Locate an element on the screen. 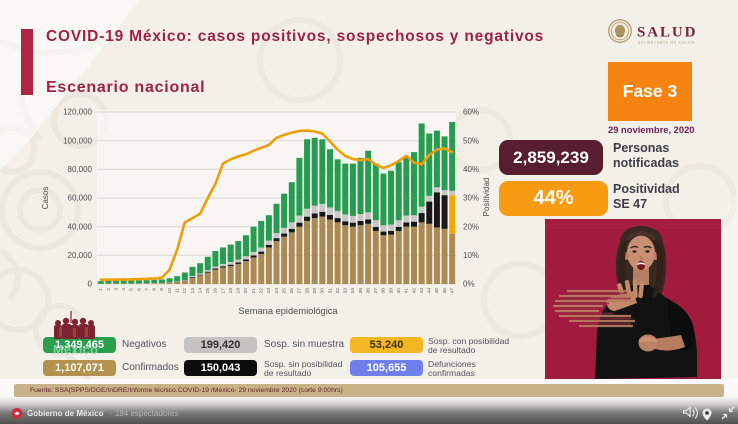 This screenshot has width=738, height=424. svg-text: 30 is located at coordinates (323, 291).